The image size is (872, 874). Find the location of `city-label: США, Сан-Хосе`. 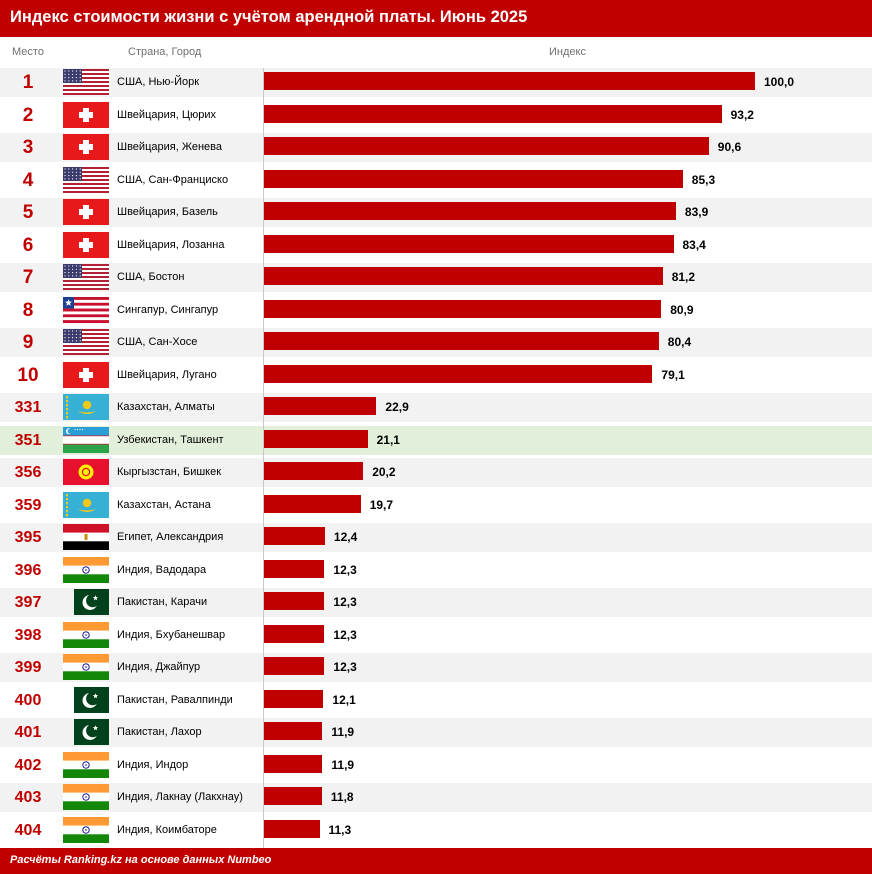

city-label: США, Сан-Хосе is located at coordinates (157, 342).